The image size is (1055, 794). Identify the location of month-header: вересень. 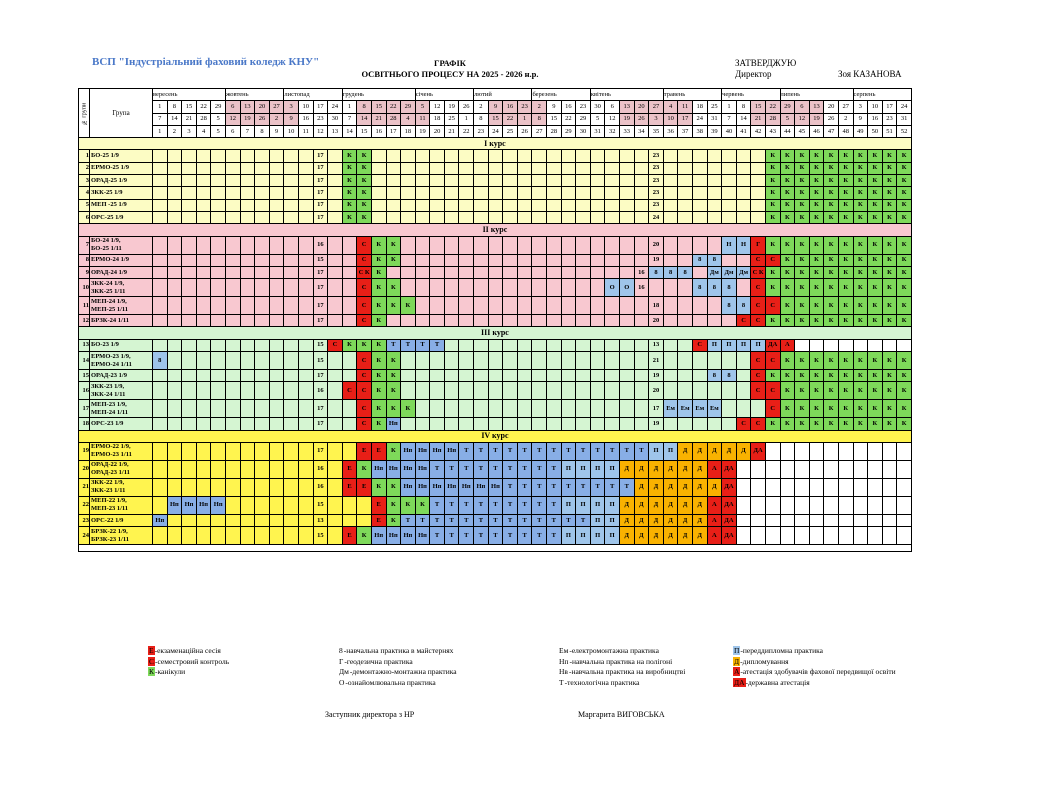
(189, 94).